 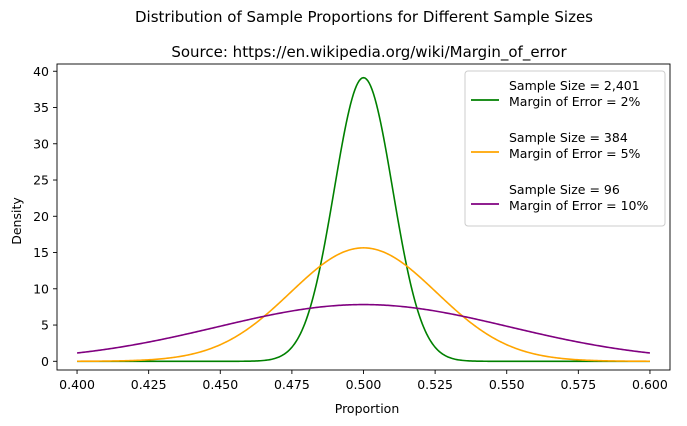 What do you see at coordinates (41, 107) in the screenshot?
I see `y-tick-label: 35` at bounding box center [41, 107].